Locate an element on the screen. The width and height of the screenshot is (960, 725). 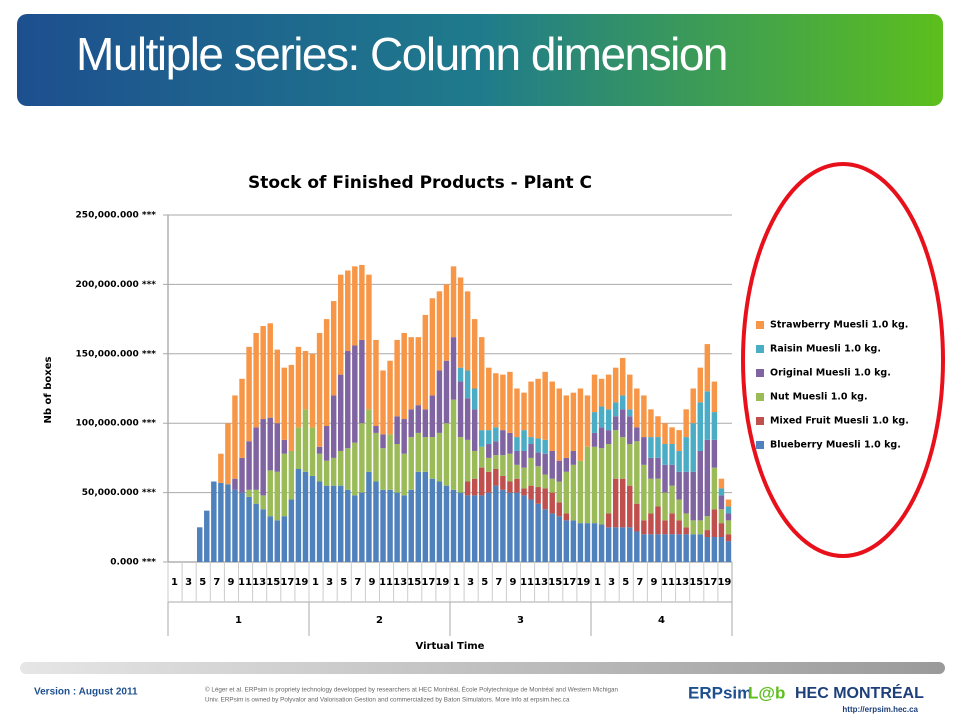
group-label: 4 is located at coordinates (661, 620).